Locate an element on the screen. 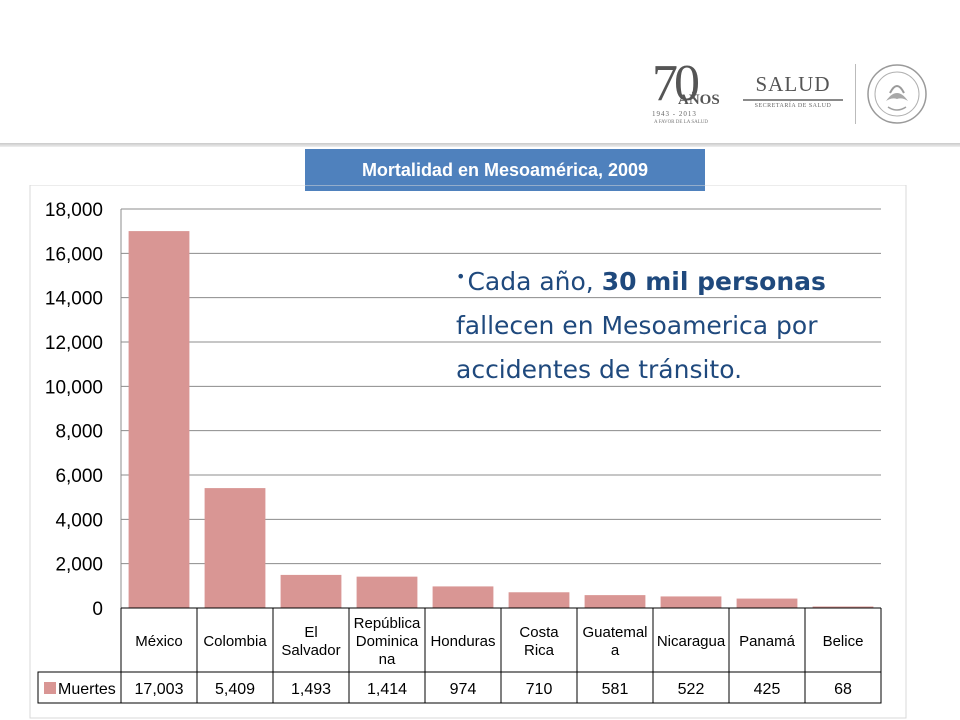 This screenshot has height=720, width=960. value-label: 974 is located at coordinates (463, 689).